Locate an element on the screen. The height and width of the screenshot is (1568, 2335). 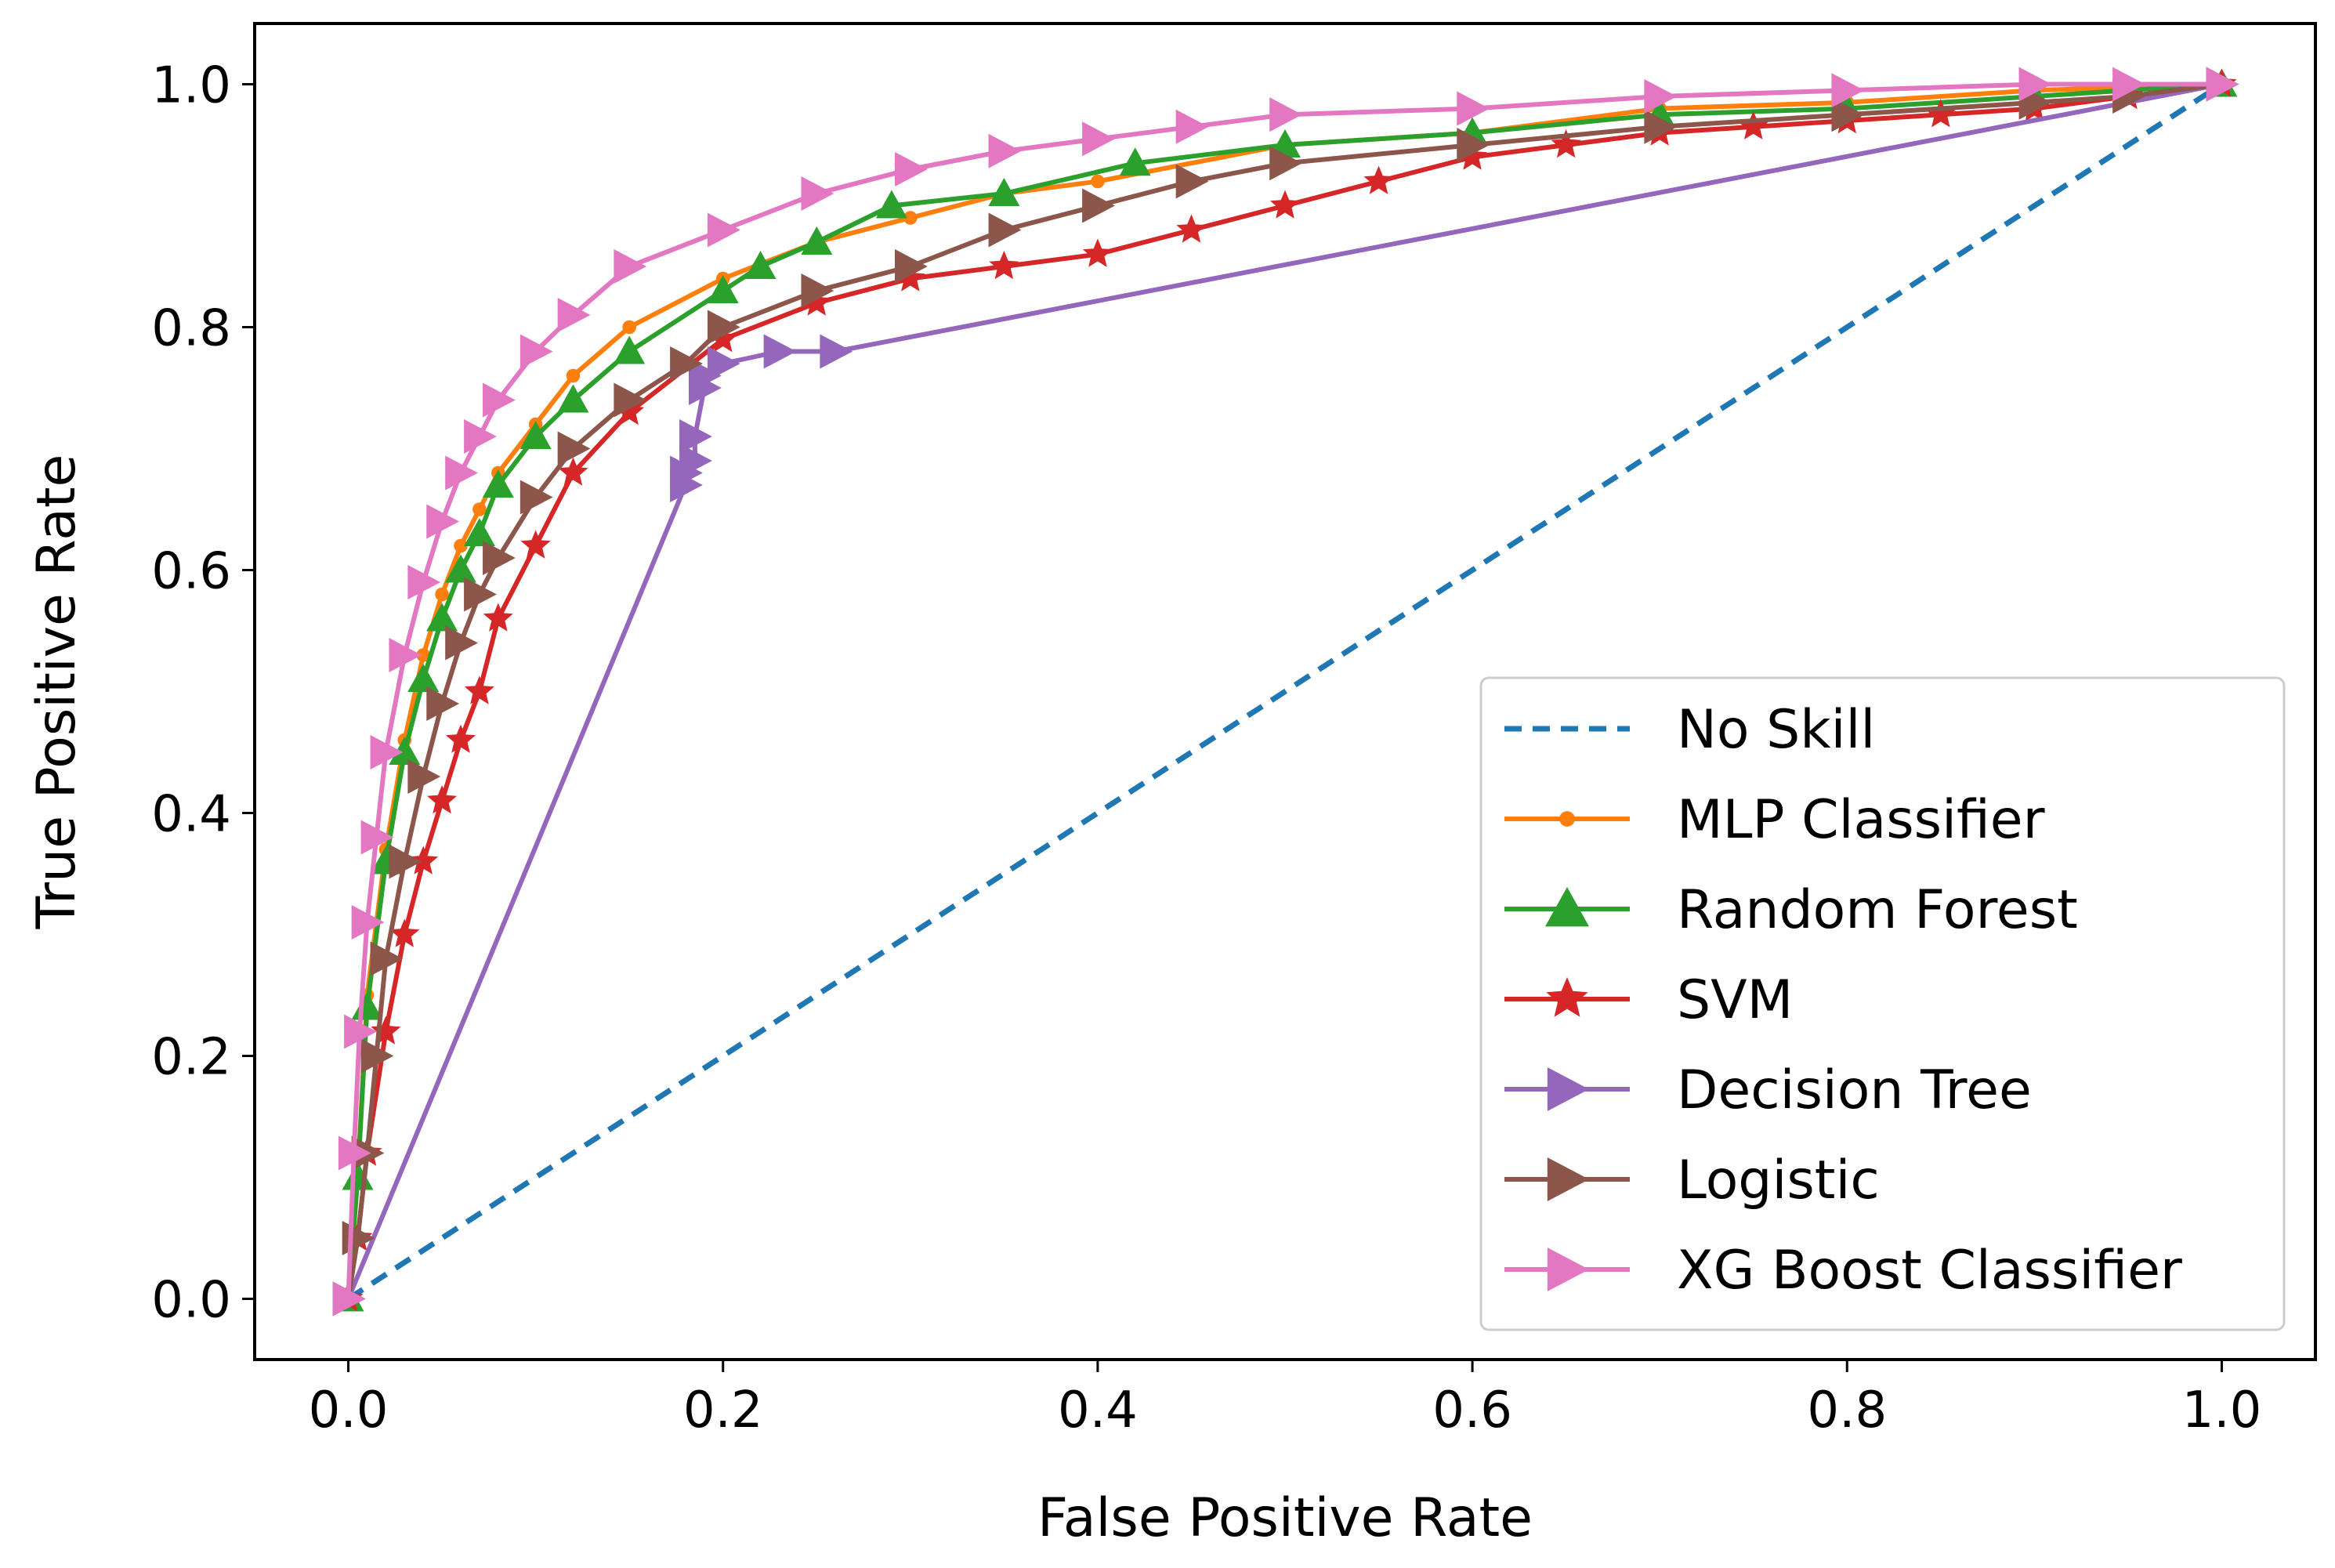
x-axis: 0.0 0.2 0.4 0.6 0.8 1.0 is located at coordinates (1285, 1399).